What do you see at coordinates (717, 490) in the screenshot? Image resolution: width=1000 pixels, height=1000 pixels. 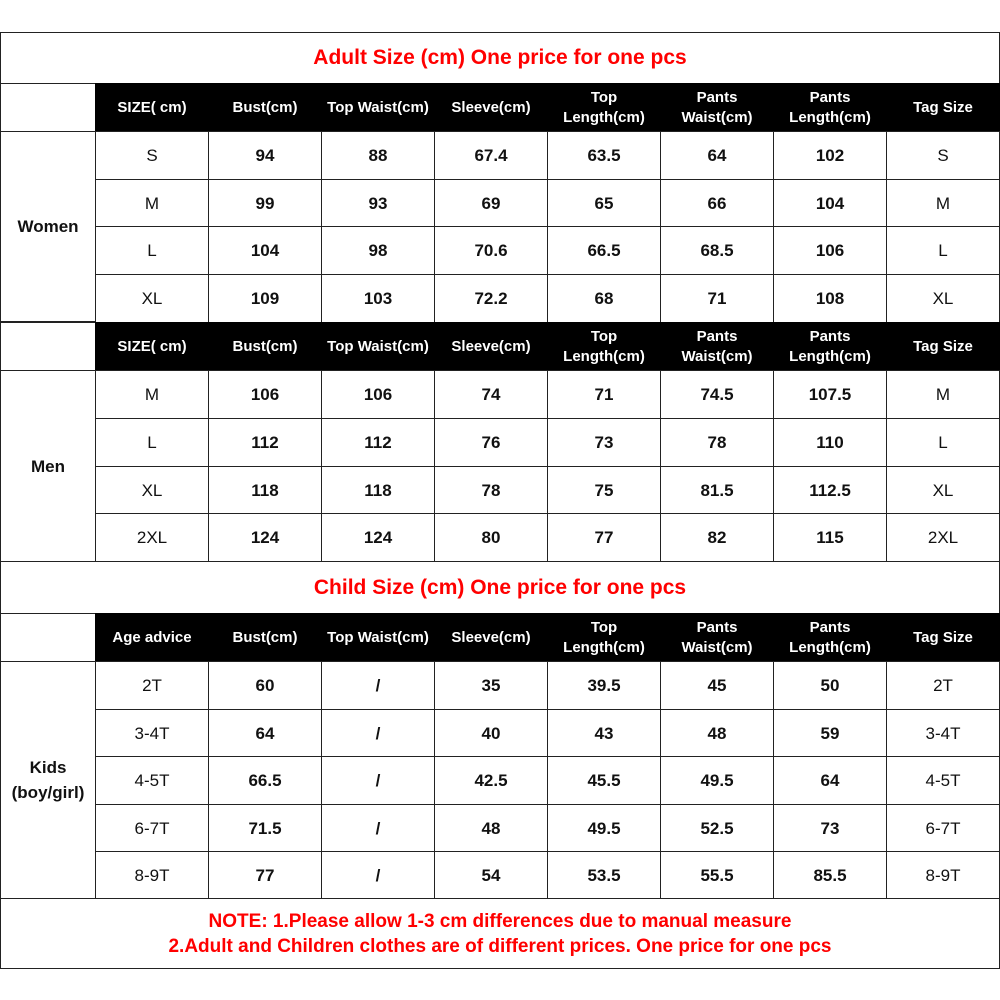 I see `table-cell: 81.5` at bounding box center [717, 490].